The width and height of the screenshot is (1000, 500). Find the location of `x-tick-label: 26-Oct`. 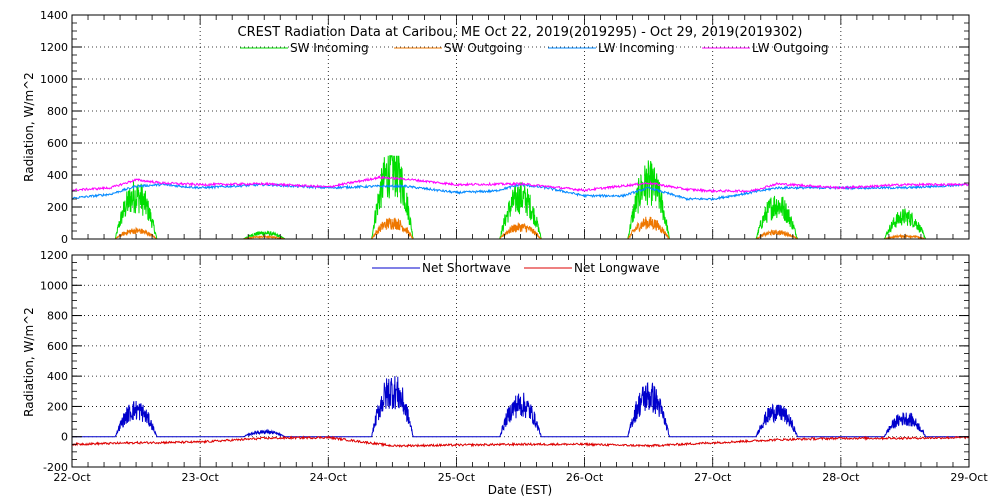

x-tick-label: 26-Oct is located at coordinates (585, 477).